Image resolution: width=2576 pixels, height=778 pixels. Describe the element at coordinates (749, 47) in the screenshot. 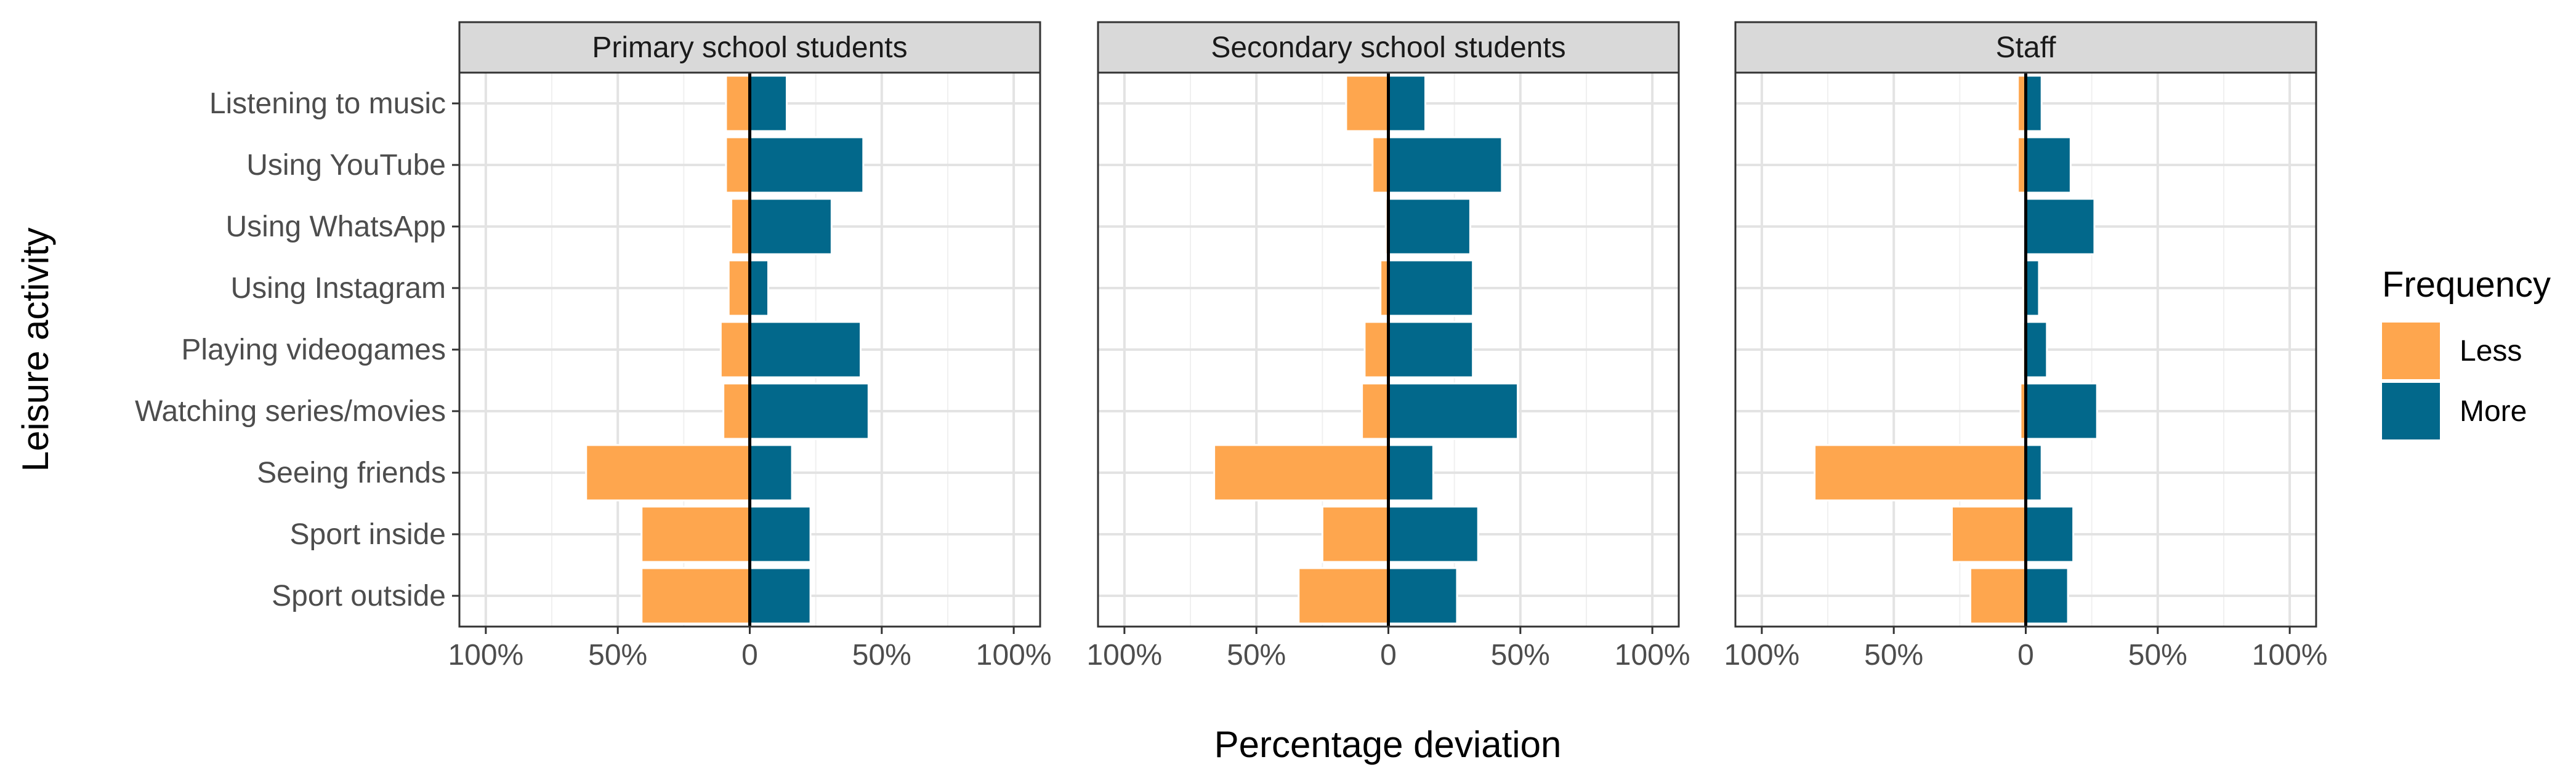

I see `facet-title: Primary school students` at that location.